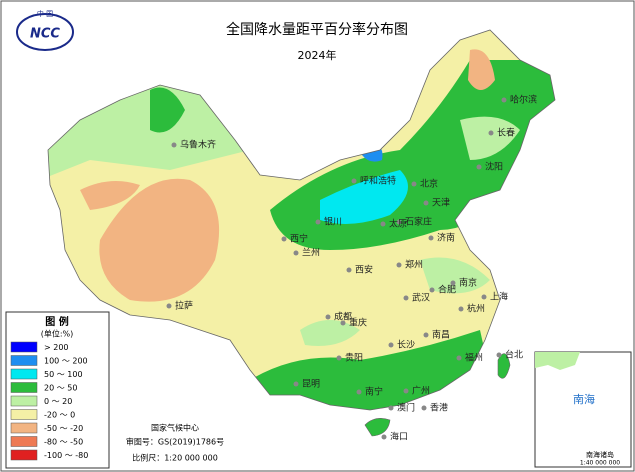  I want to click on legend-label: -20 ～ 0, so click(59, 415).